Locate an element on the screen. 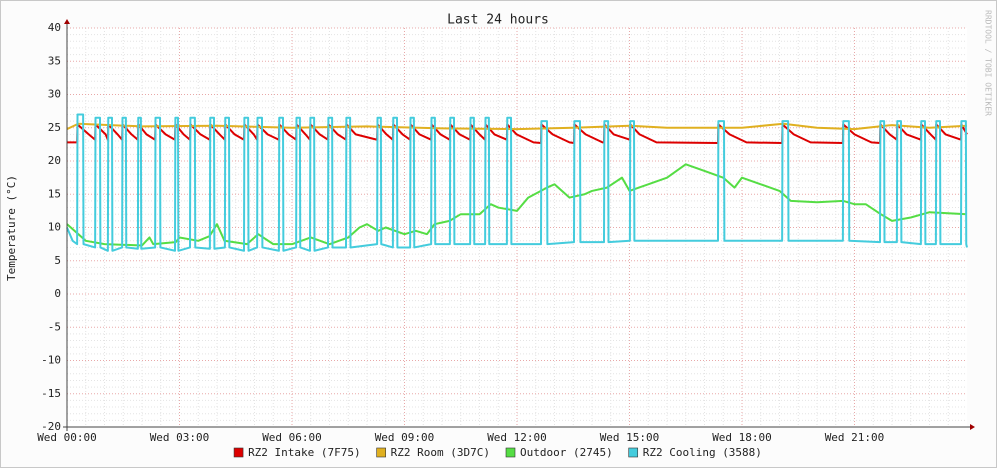  y-tick-label: 20 is located at coordinates (54, 160).